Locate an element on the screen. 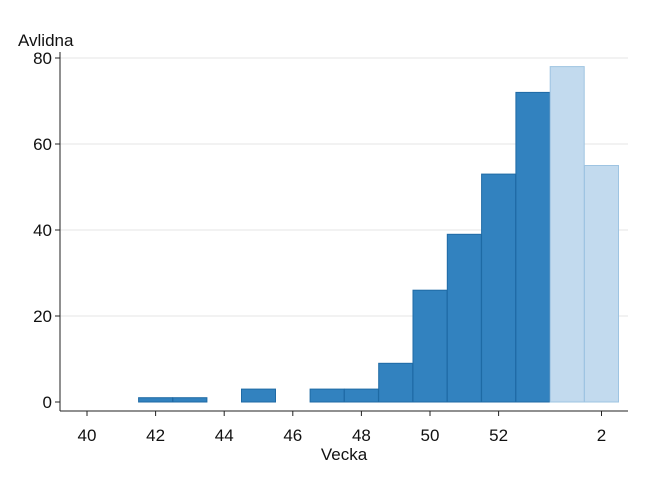 The height and width of the screenshot is (488, 671). x-tick-label-46: 46 is located at coordinates (292, 435).